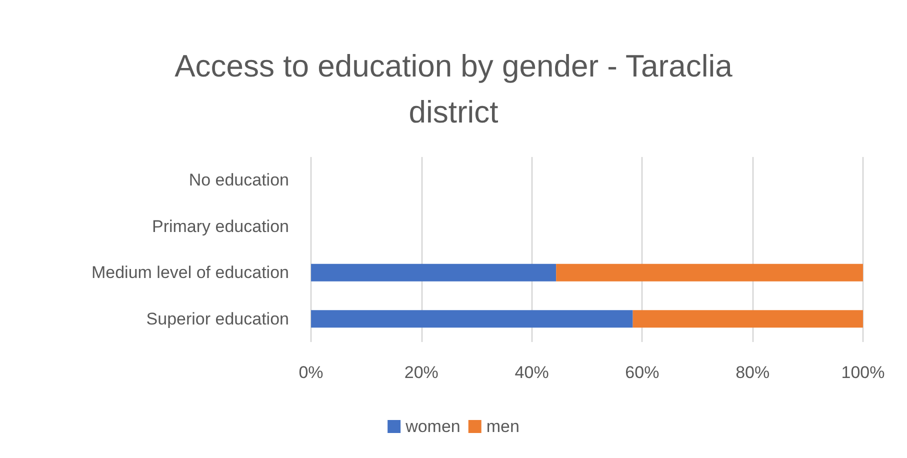 The width and height of the screenshot is (907, 458). I want to click on legend-label: men, so click(503, 426).